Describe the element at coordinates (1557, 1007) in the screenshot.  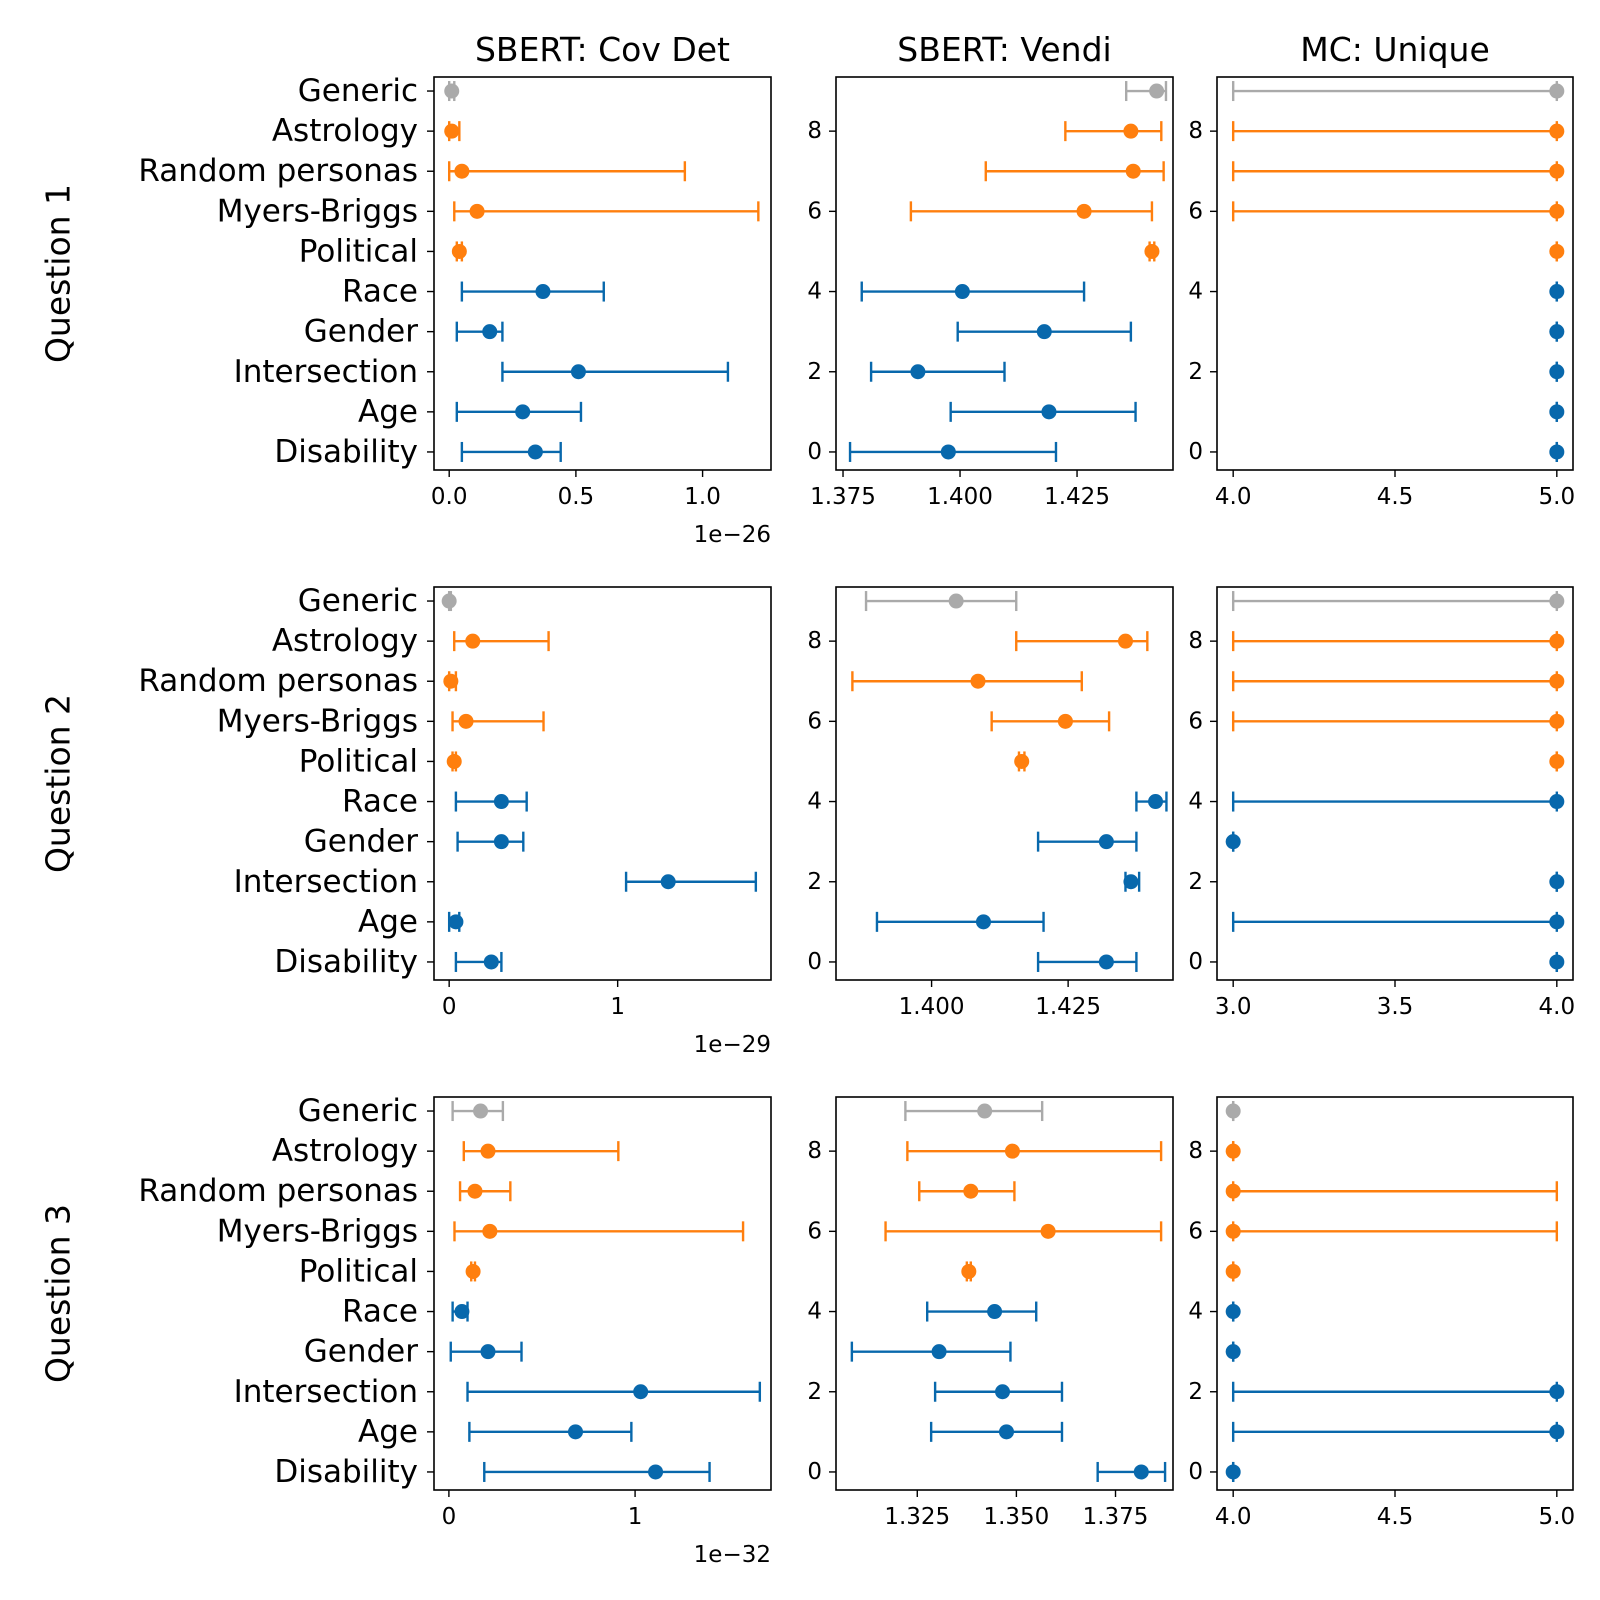
I see `x-tick-label: 4.0` at that location.